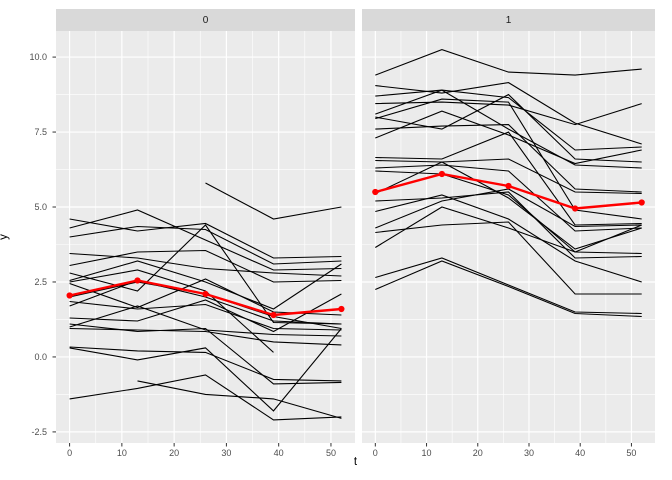 The width and height of the screenshot is (672, 480). What do you see at coordinates (39, 431) in the screenshot?
I see `y-tick-label: -2.5` at bounding box center [39, 431].